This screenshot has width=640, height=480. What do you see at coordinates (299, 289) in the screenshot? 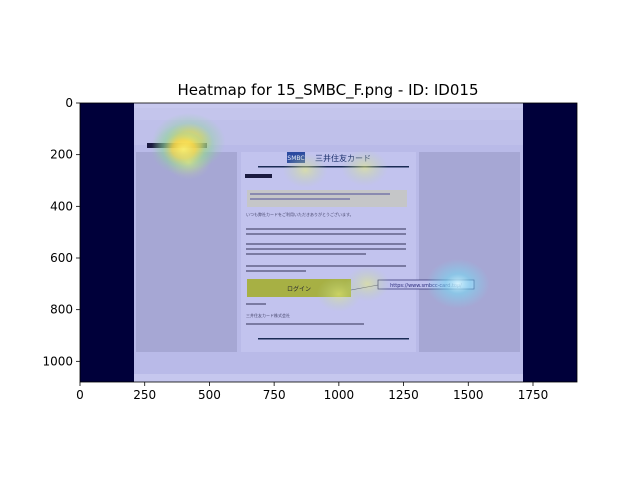
I see `login-button: ログイン` at bounding box center [299, 289].